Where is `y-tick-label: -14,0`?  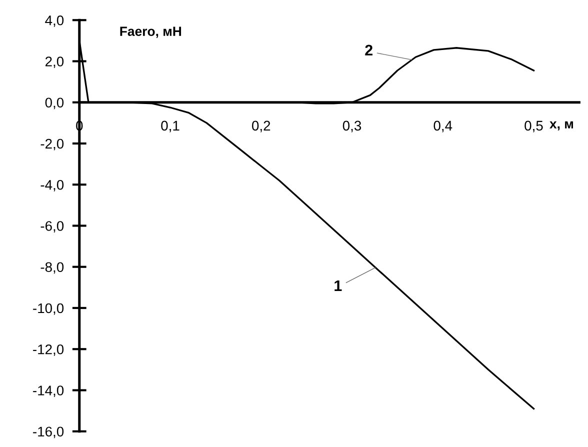
y-tick-label: -14,0 is located at coordinates (48, 392).